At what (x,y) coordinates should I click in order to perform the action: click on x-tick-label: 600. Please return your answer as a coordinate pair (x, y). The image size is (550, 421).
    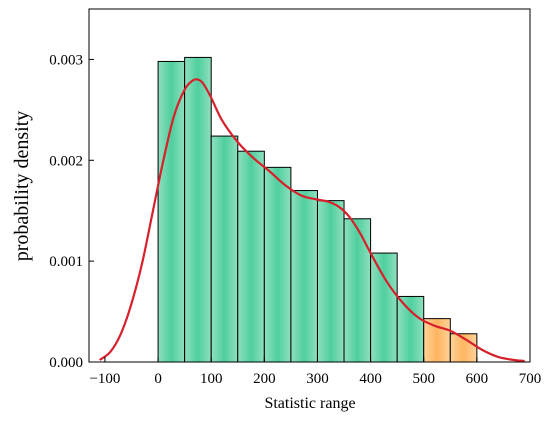
    Looking at the image, I should click on (477, 379).